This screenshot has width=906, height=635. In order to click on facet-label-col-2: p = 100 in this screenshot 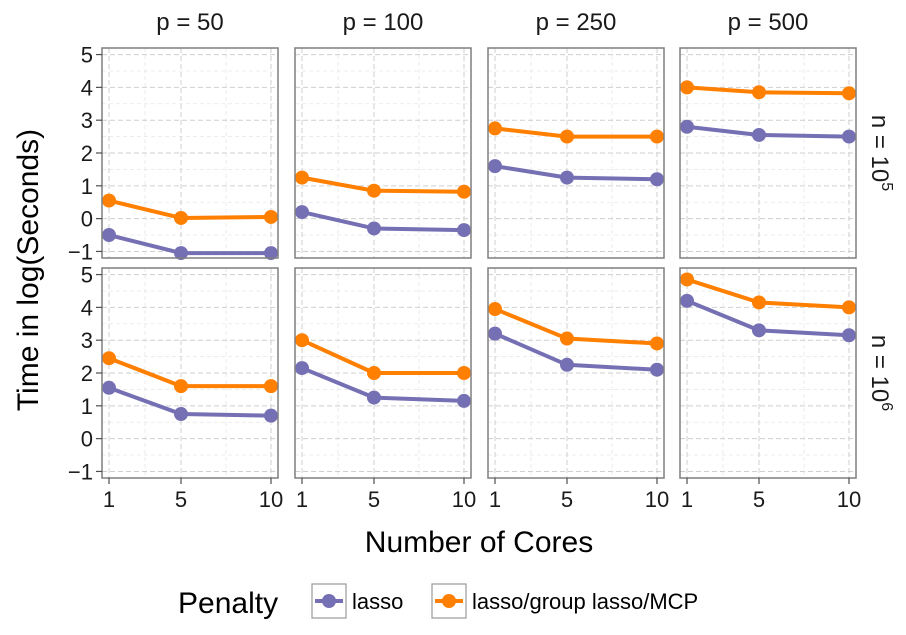, I will do `click(383, 22)`.